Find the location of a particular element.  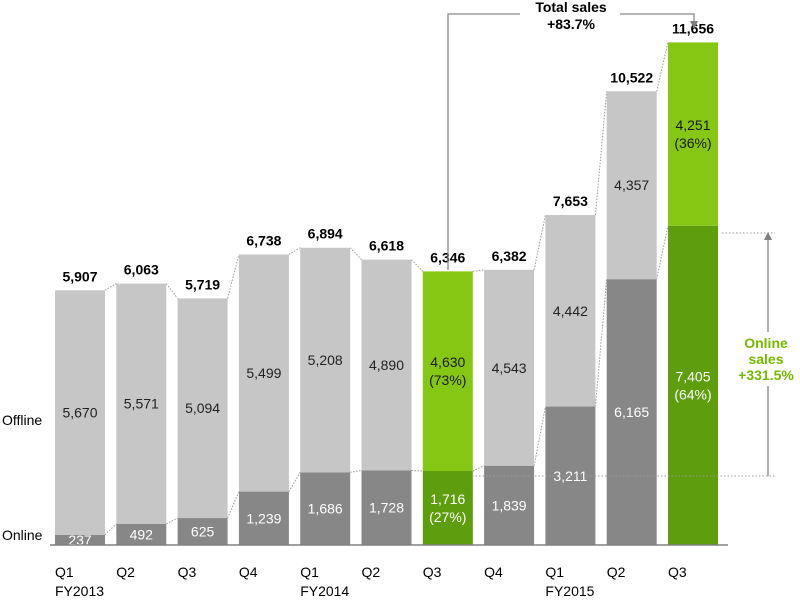

online-label-10: 7,405 is located at coordinates (692, 376).